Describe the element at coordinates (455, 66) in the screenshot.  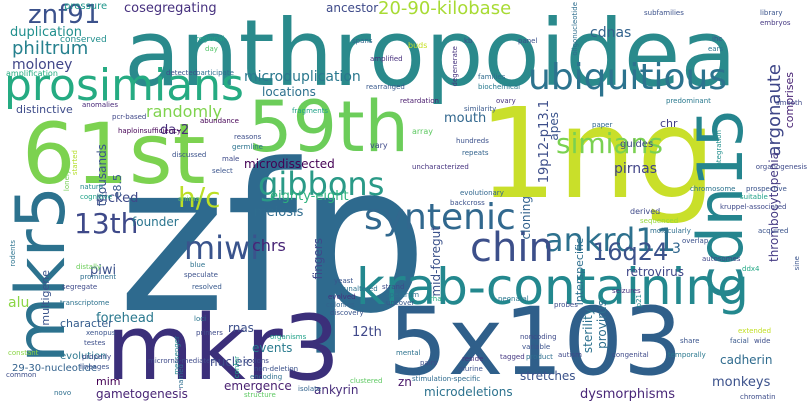
I see `word: degenerate` at that location.